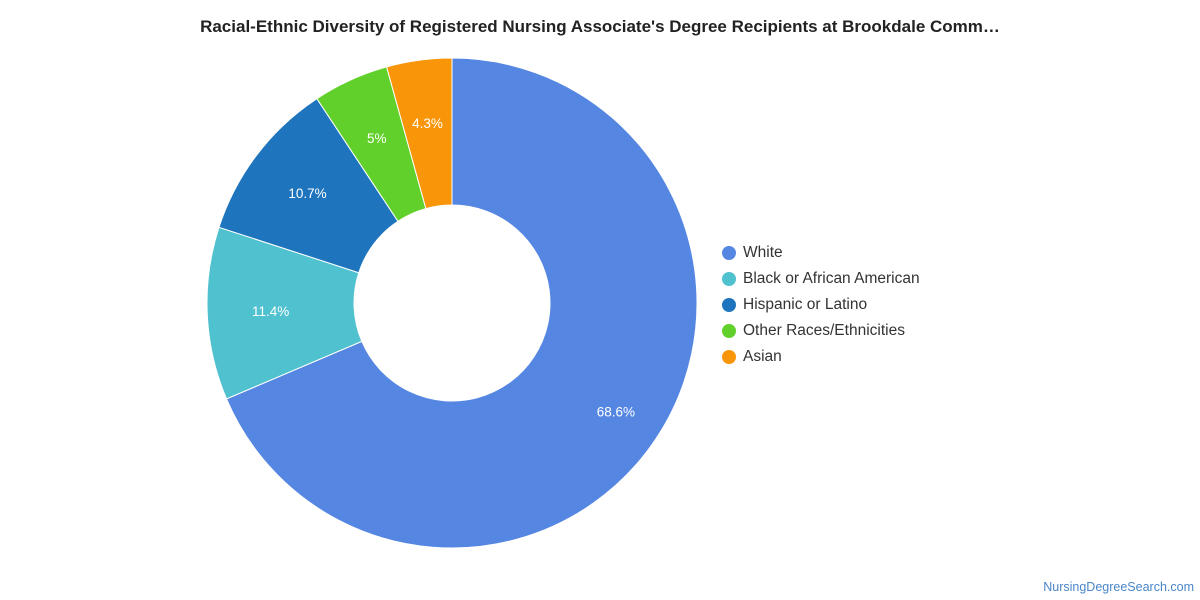 This screenshot has width=1200, height=600. What do you see at coordinates (270, 311) in the screenshot?
I see `slice-value-label: 11.4%` at bounding box center [270, 311].